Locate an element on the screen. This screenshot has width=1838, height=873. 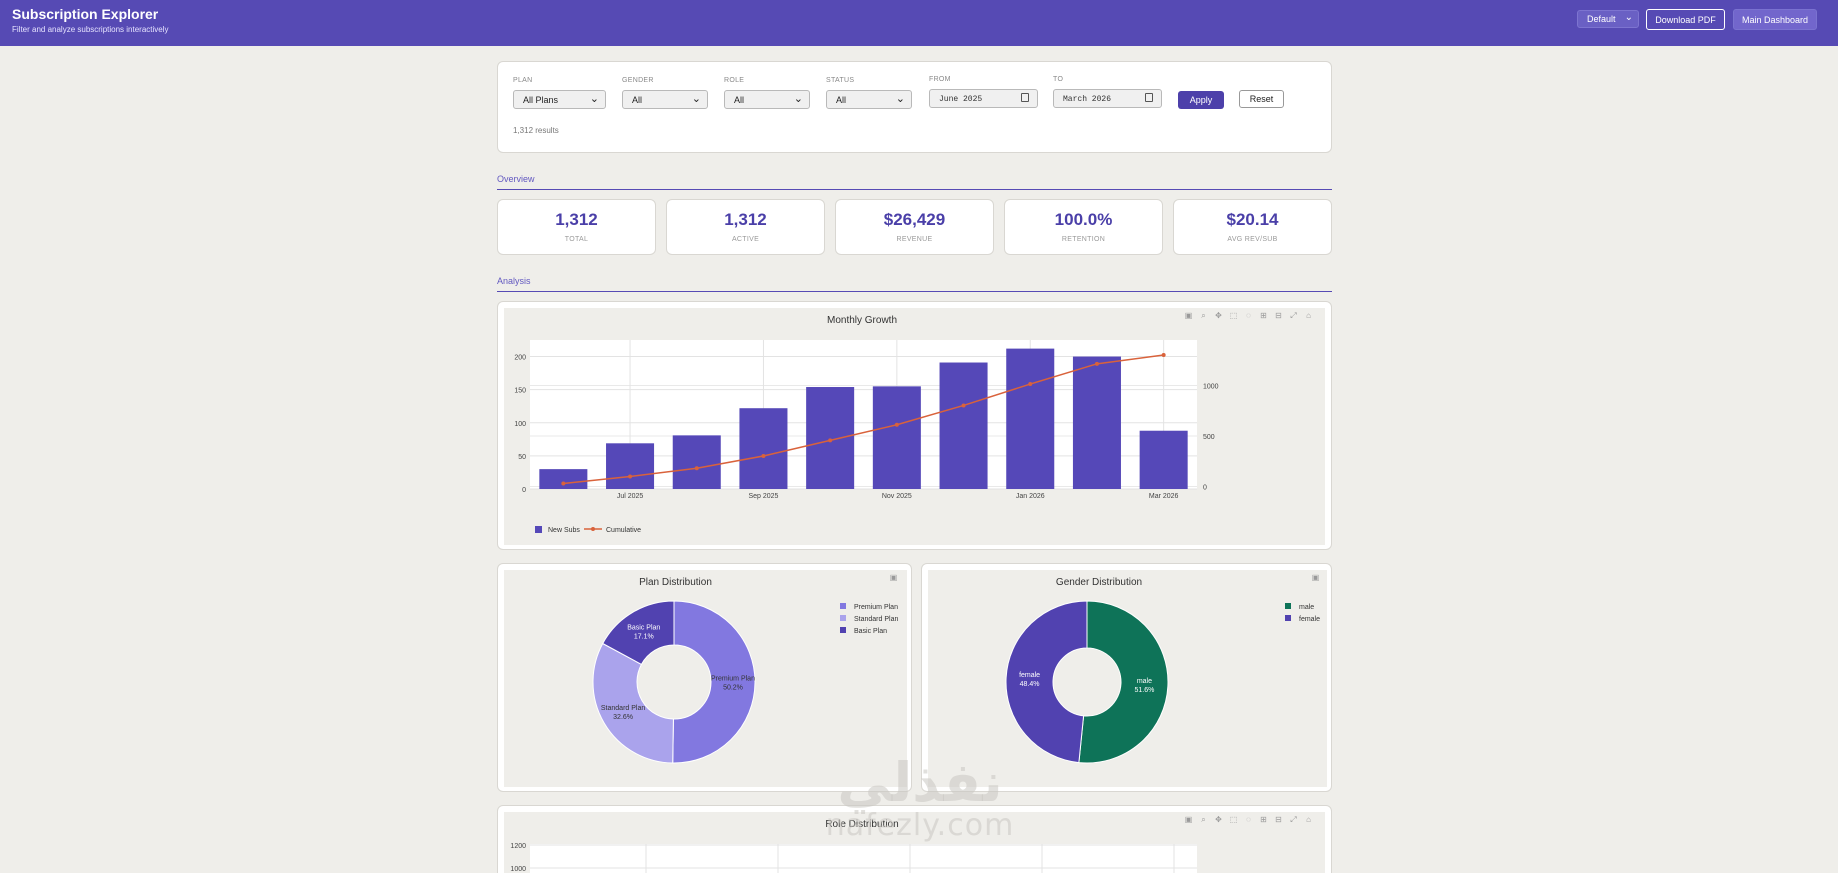
role-select-value: All is located at coordinates (739, 100).